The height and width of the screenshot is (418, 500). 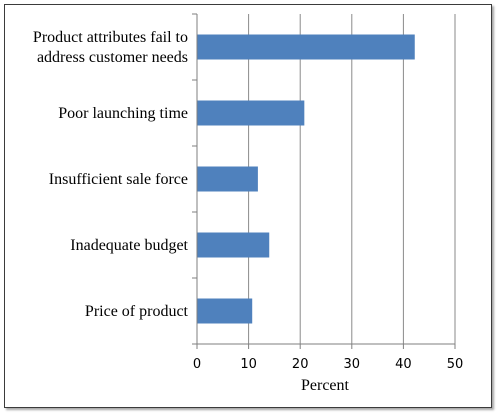 What do you see at coordinates (110, 37) in the screenshot?
I see `category-label: Product attributes fail to` at bounding box center [110, 37].